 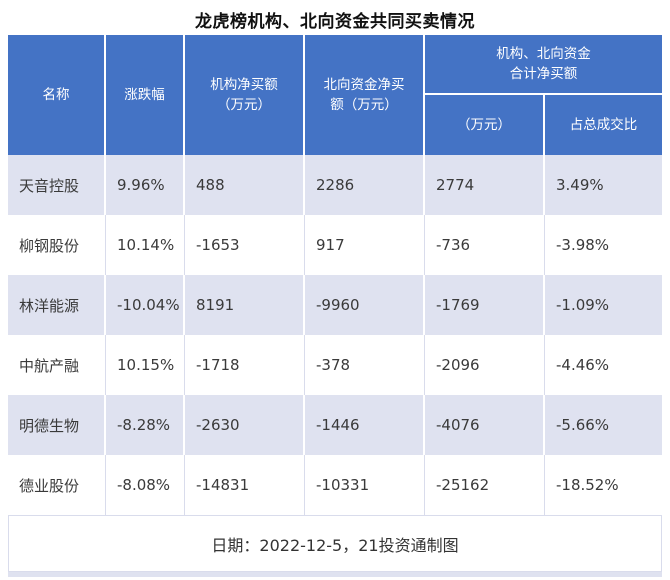 I want to click on cell-institution-net: 8191, so click(x=245, y=305).